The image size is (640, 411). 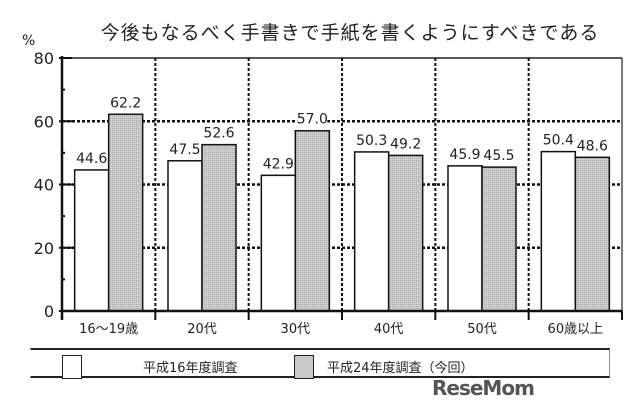 I want to click on y-tick-label: 40, so click(x=44, y=185).